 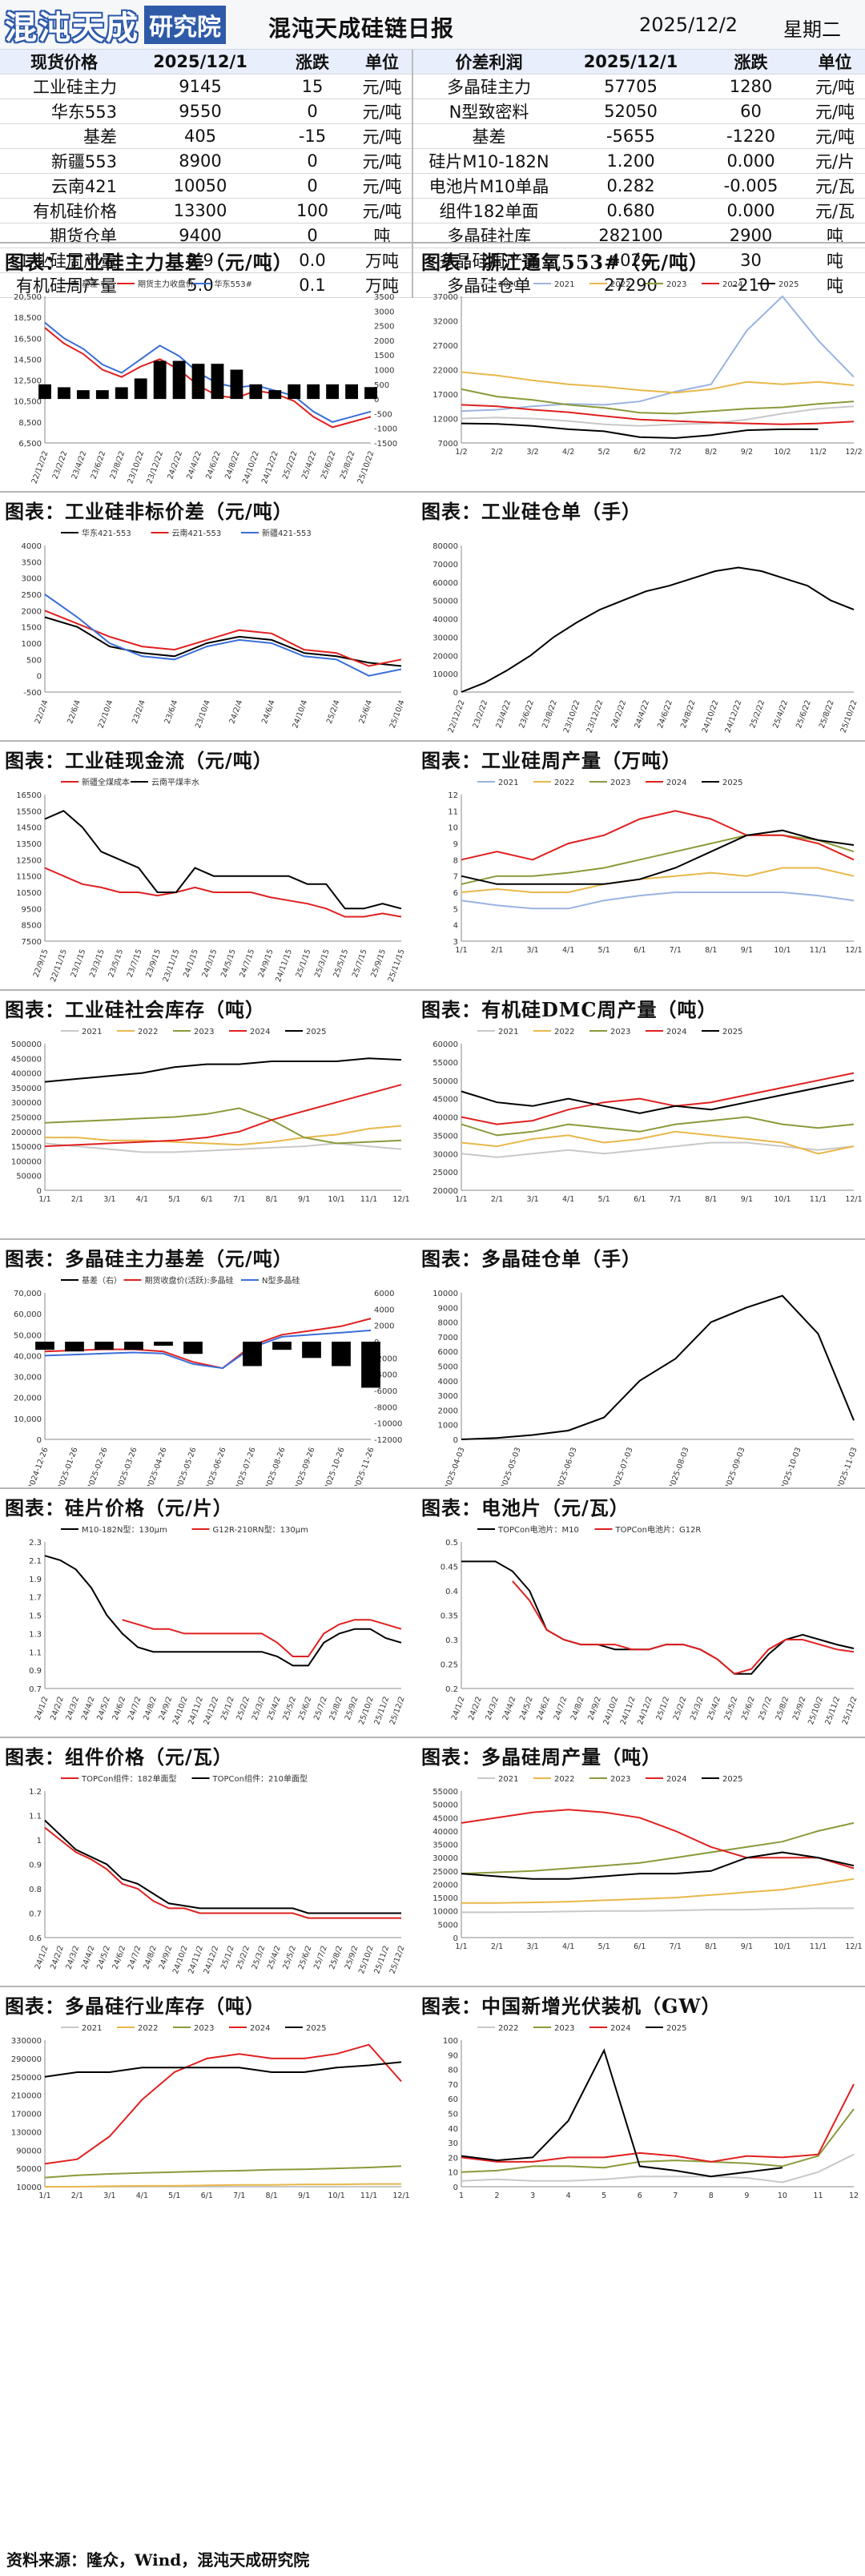 I want to click on table-cell: 工业硅主力, so click(x=64, y=86).